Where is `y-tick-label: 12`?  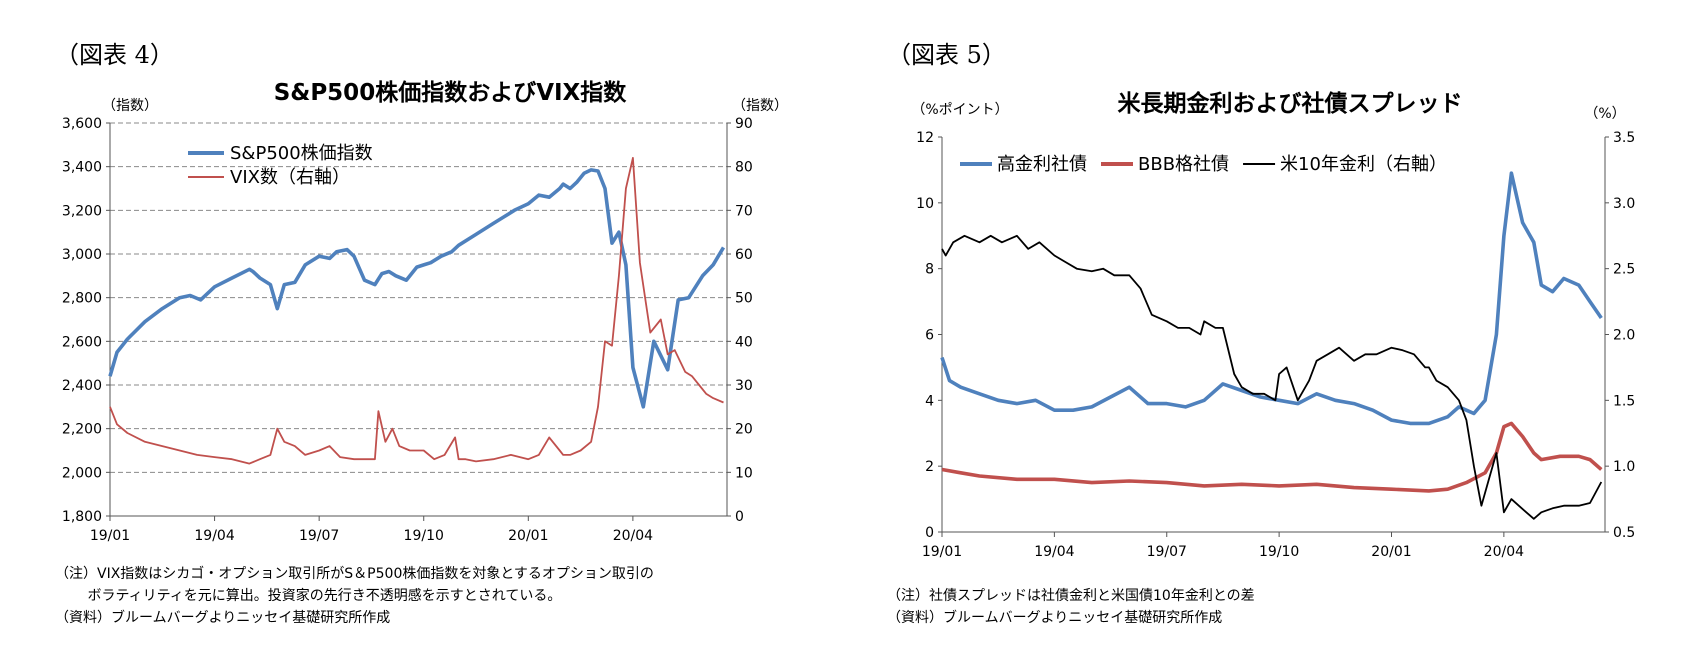
y-tick-label: 12 is located at coordinates (925, 138).